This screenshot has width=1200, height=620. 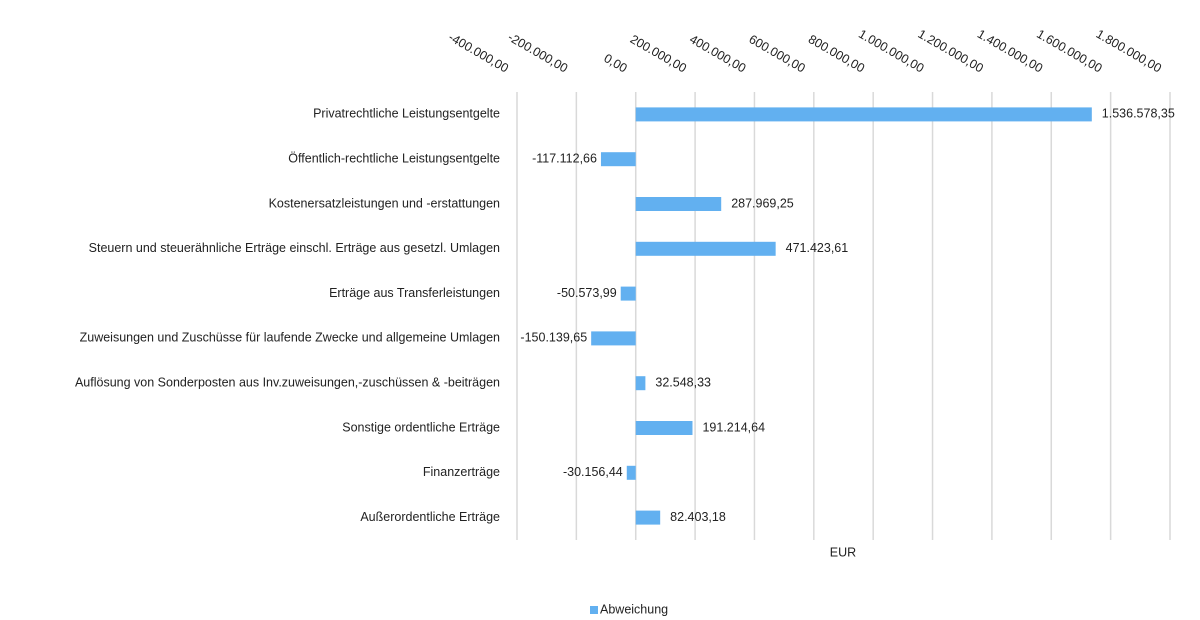 I want to click on x-tick-label: 600.000,00, so click(x=776, y=53).